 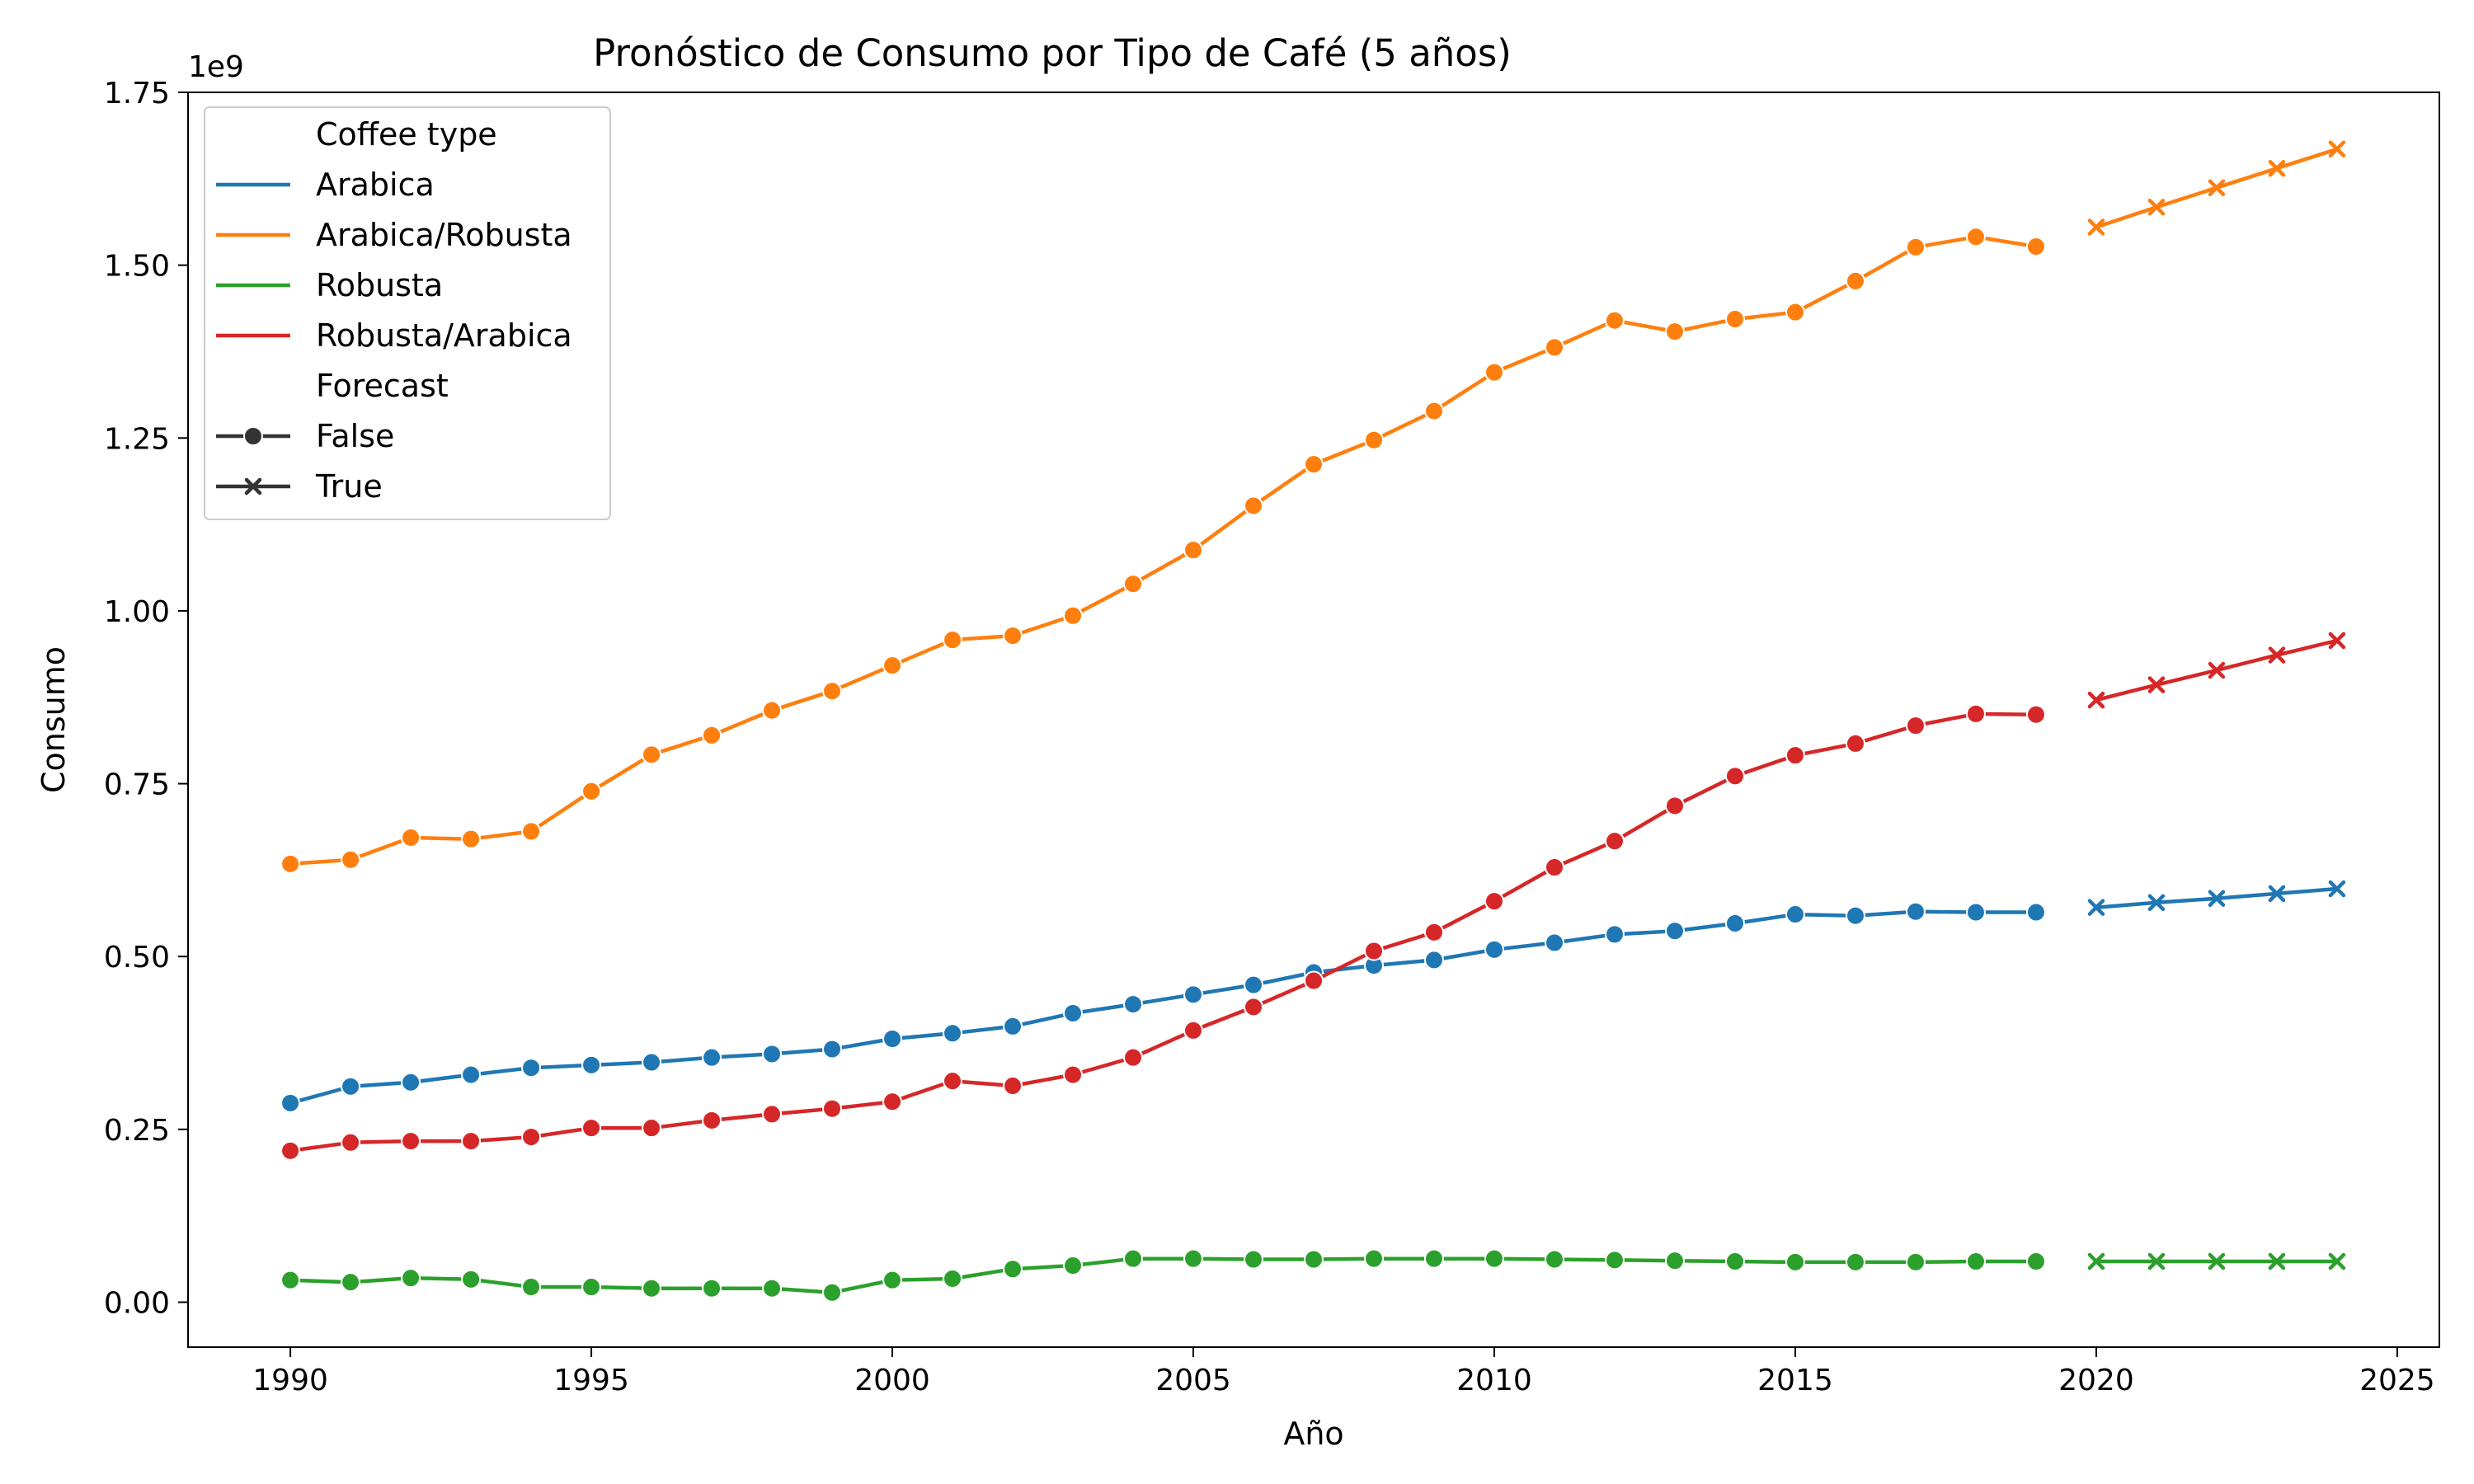 What do you see at coordinates (1494, 1380) in the screenshot?
I see `x-tick-label: 2010` at bounding box center [1494, 1380].